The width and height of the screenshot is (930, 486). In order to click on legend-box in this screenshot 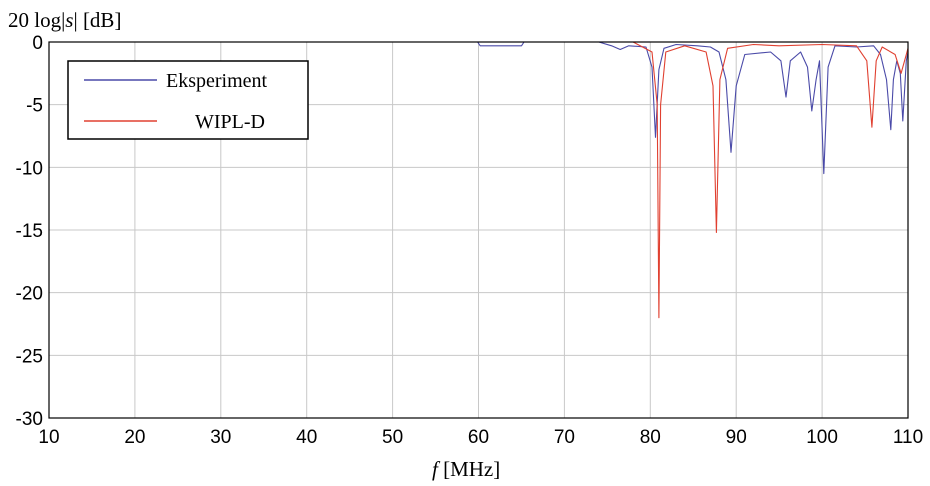, I will do `click(188, 100)`.